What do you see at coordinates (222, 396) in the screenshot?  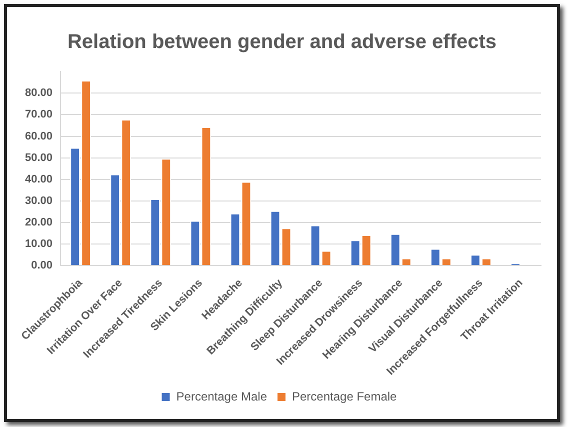 I see `legend-label: Percentage Male` at bounding box center [222, 396].